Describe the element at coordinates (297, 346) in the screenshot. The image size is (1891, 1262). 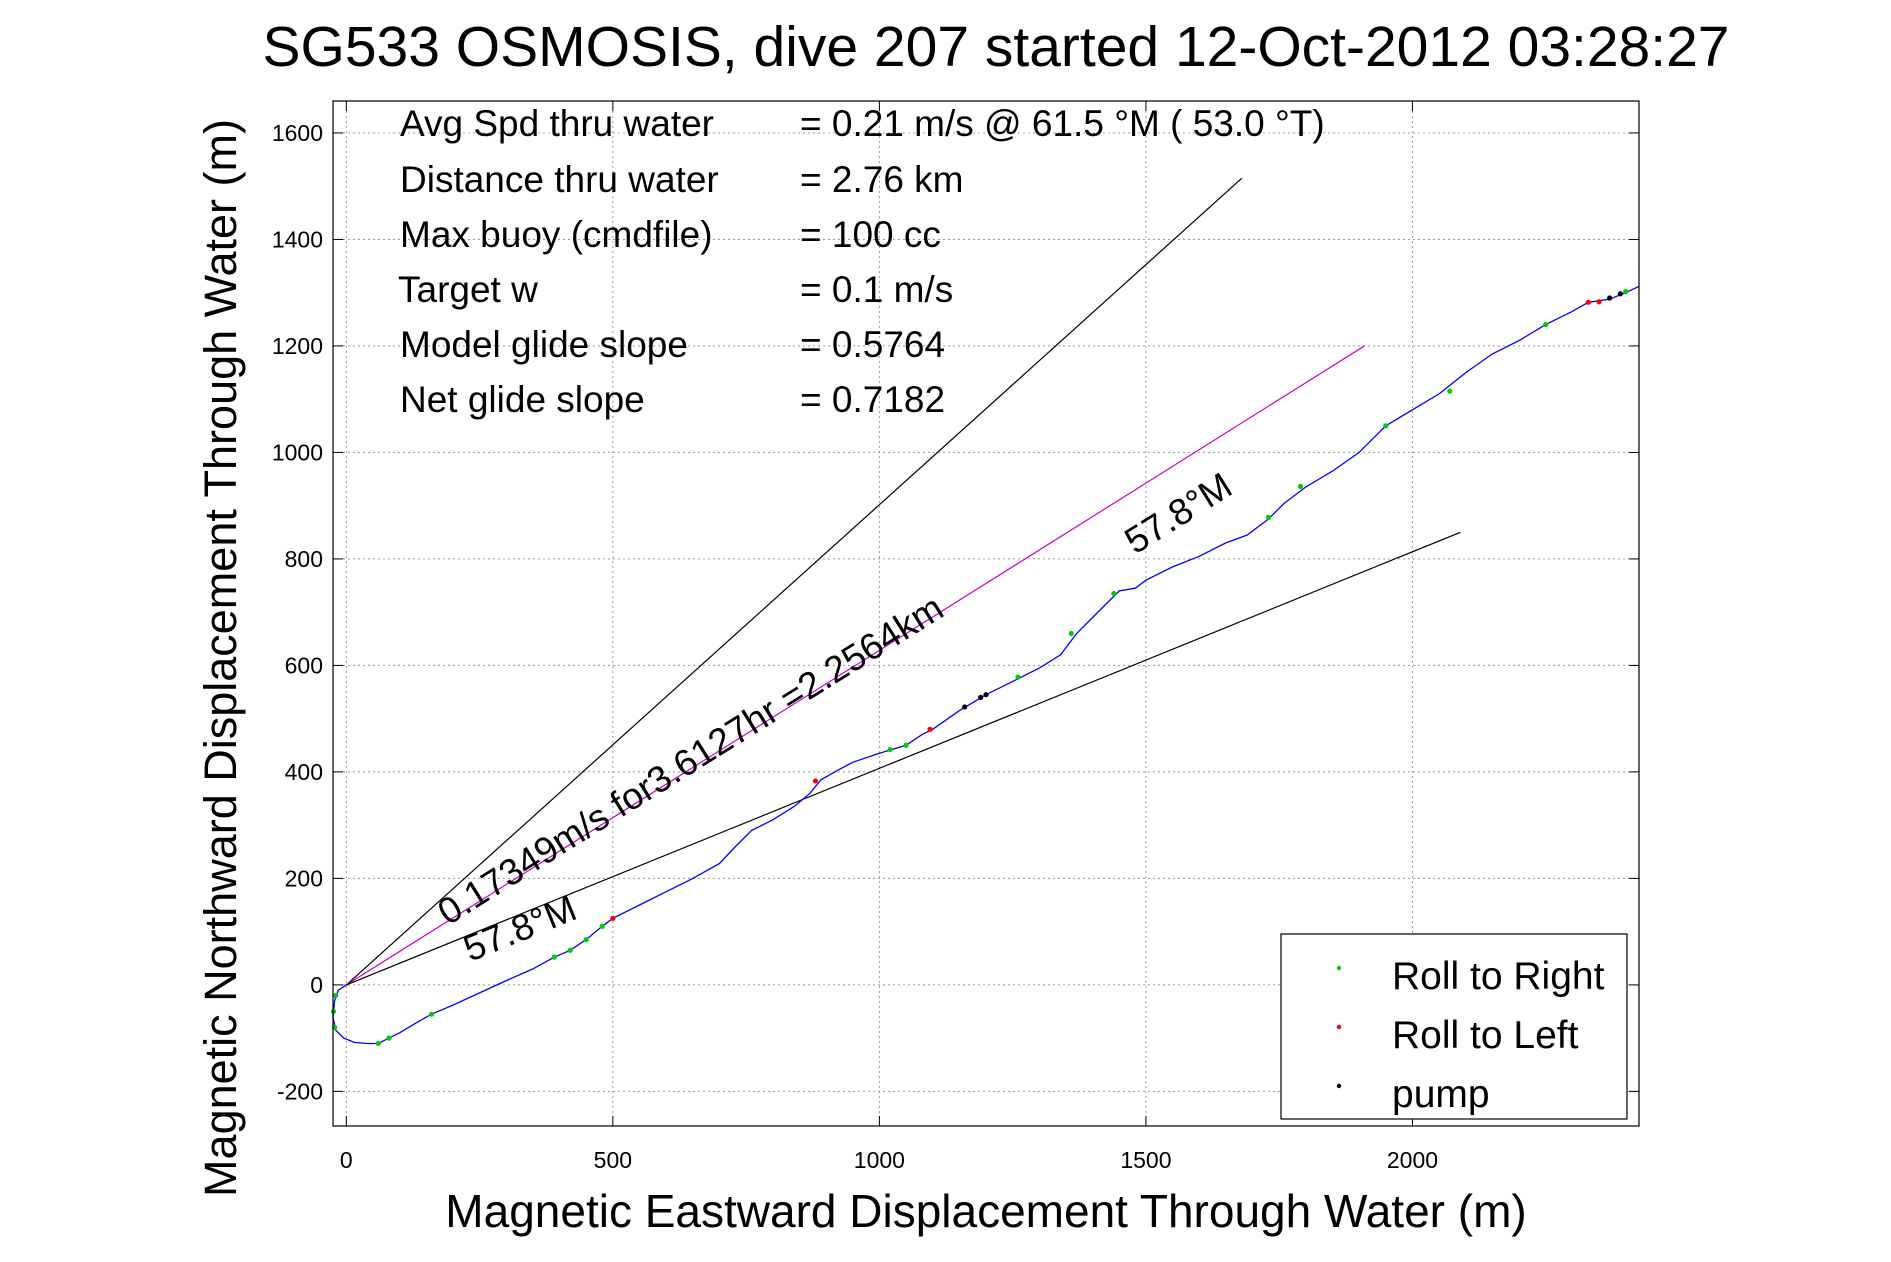
I see `y-tick-label: 1200` at that location.